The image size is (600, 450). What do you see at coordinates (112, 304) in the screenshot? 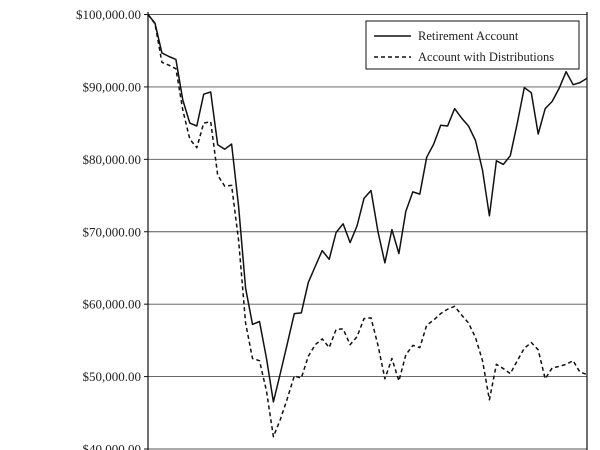
I see `y-tick-label: $60,000.00` at bounding box center [112, 304].